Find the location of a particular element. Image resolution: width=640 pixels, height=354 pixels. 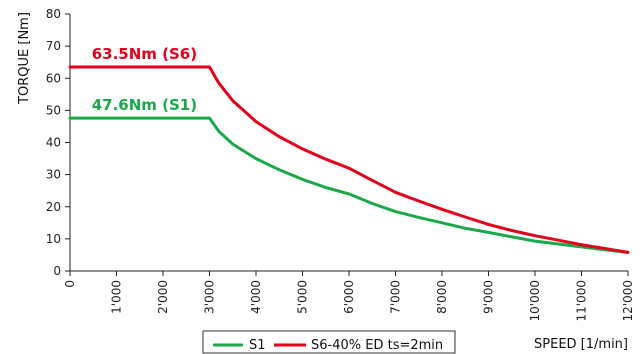

y-tick-label: 80 is located at coordinates (53, 14).